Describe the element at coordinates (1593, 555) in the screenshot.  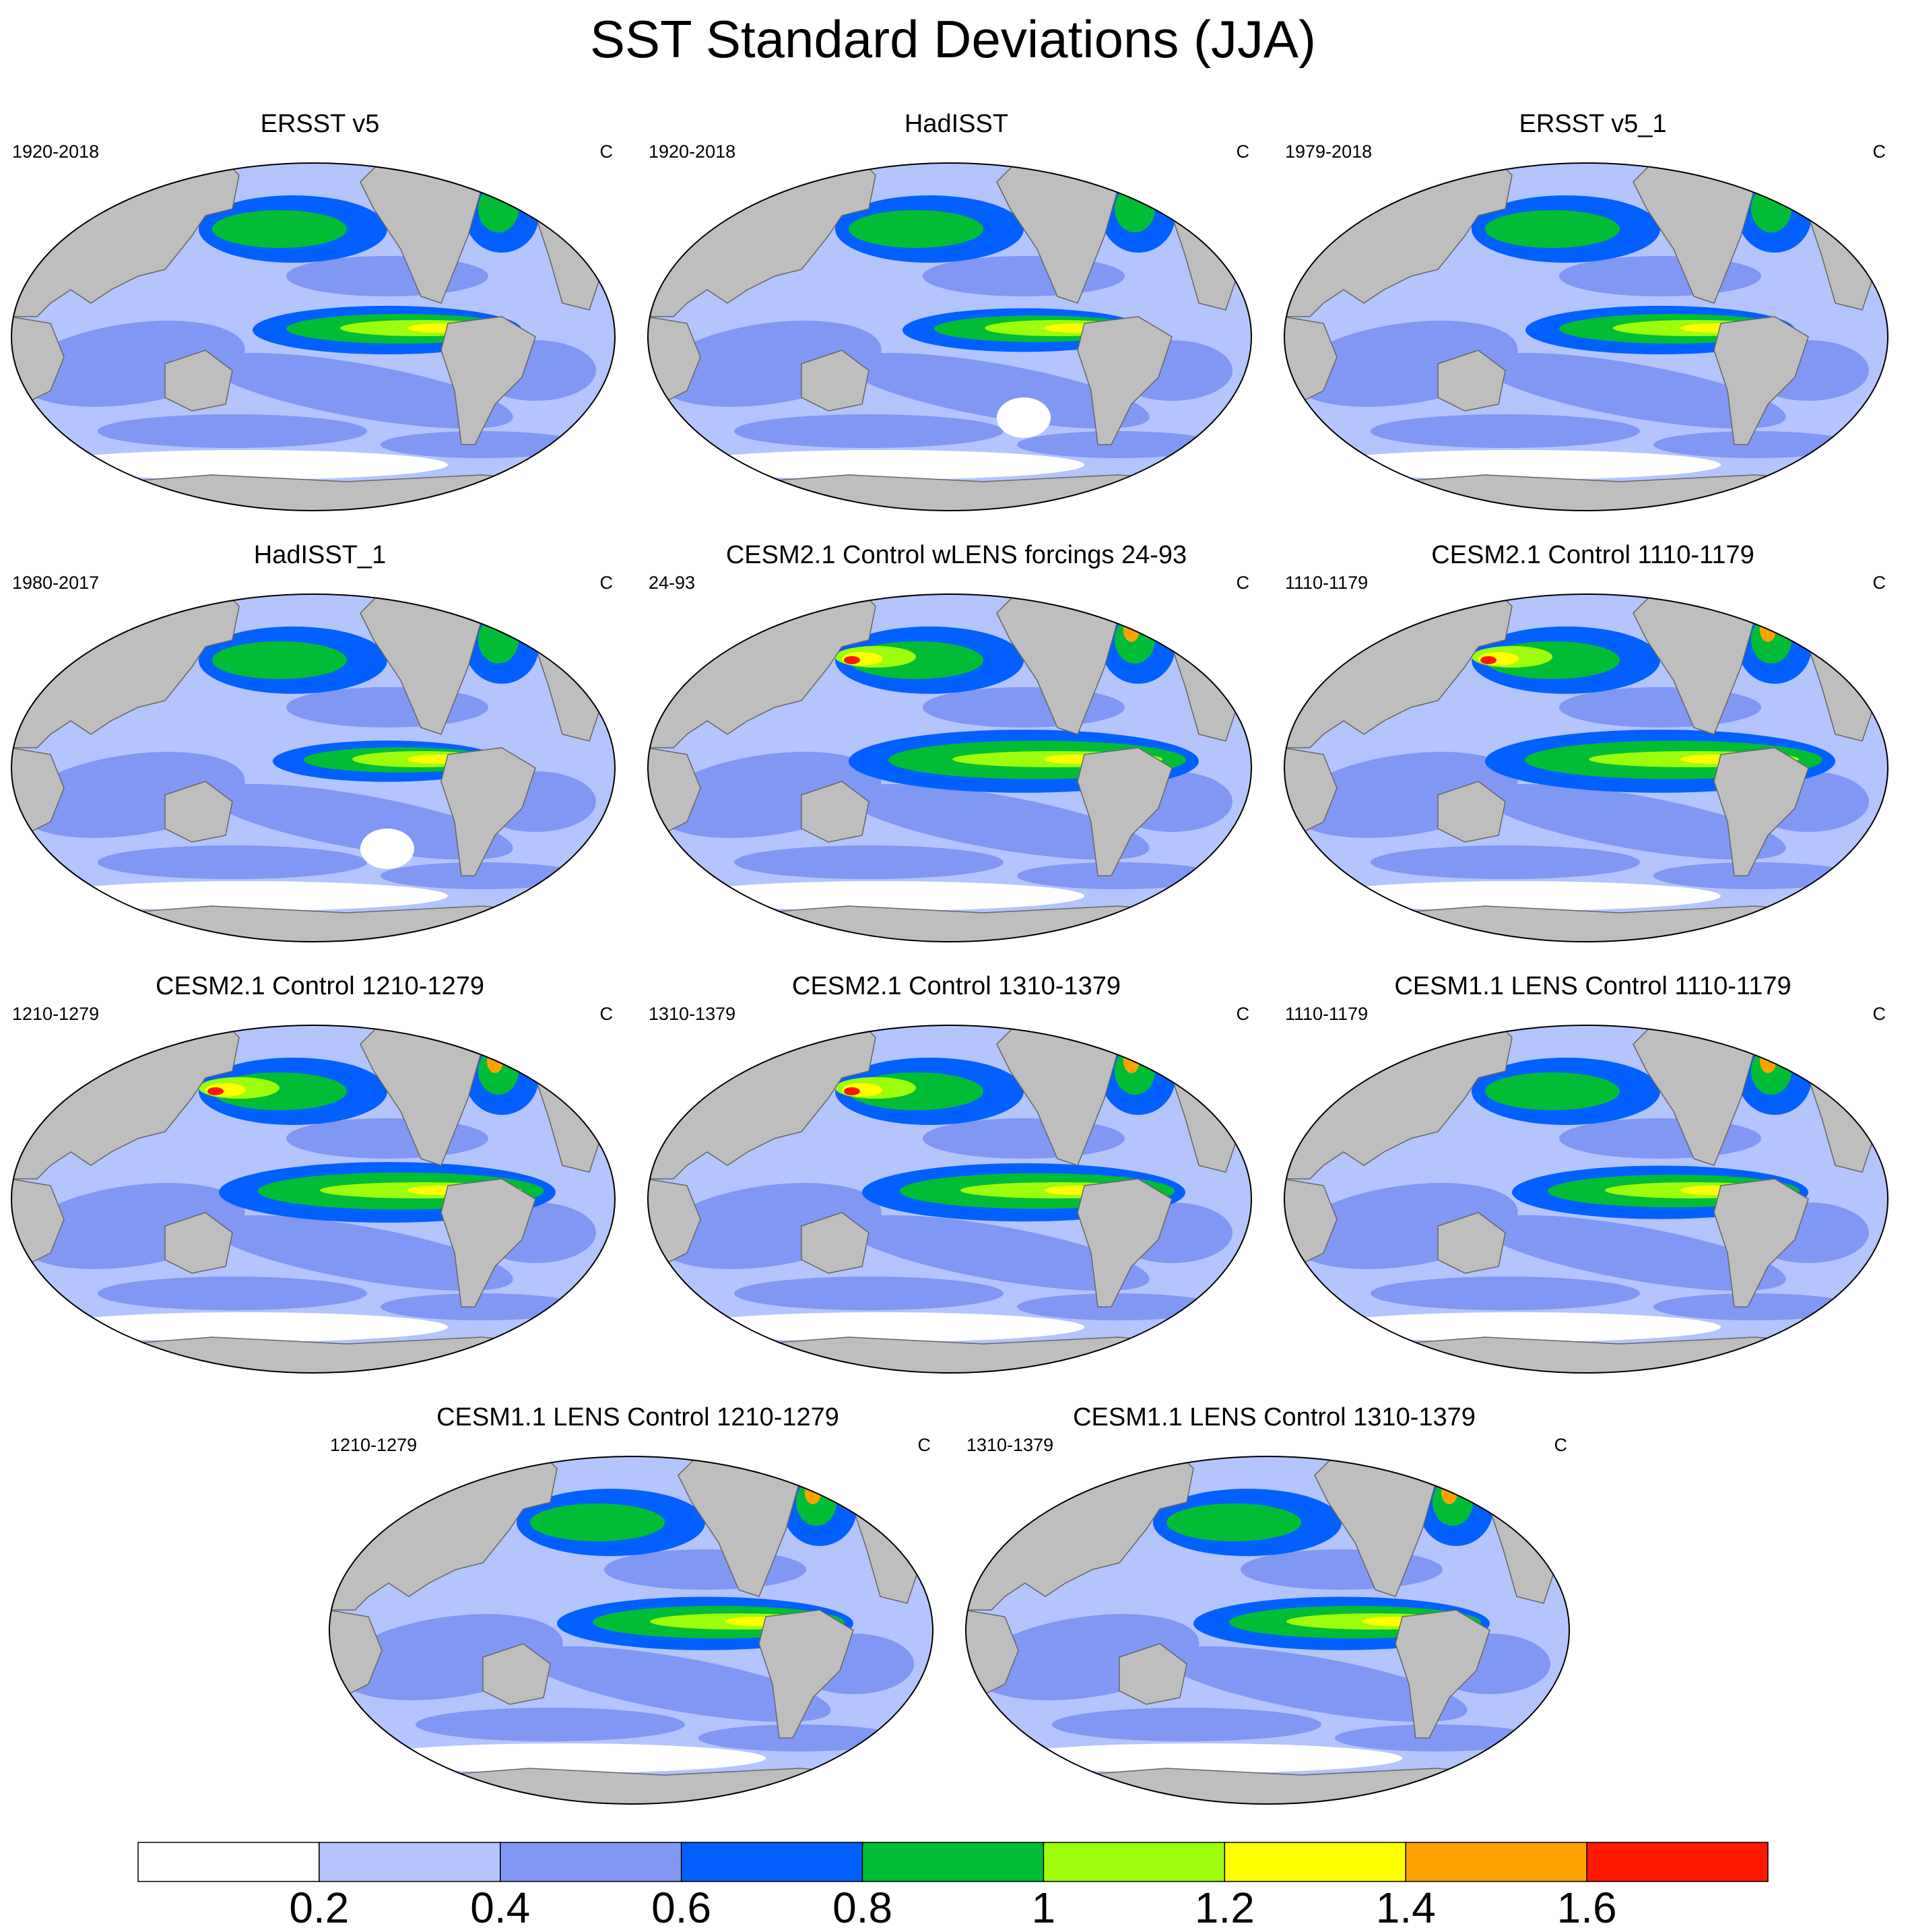
I see `panel-title: CESM2.1 Control 1110-1179` at that location.